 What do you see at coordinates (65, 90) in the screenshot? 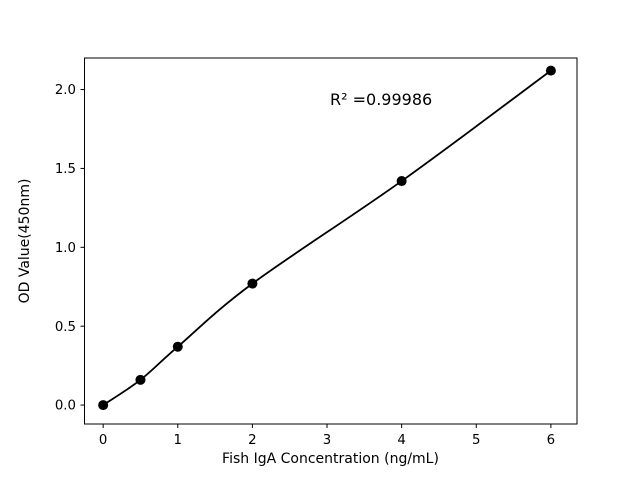
I see `y-tick-label: 2.0` at bounding box center [65, 90].